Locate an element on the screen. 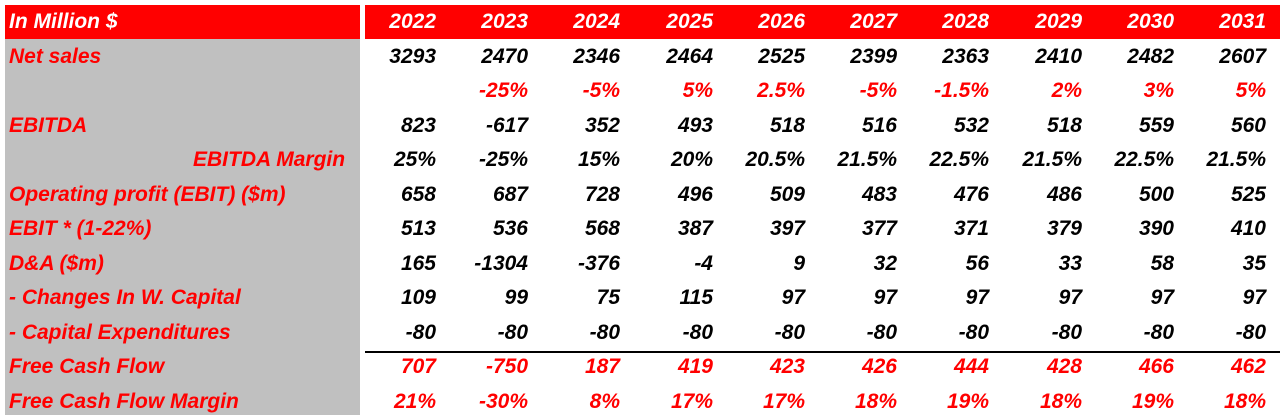 This screenshot has width=1280, height=419. table-cell: 371 is located at coordinates (971, 228).